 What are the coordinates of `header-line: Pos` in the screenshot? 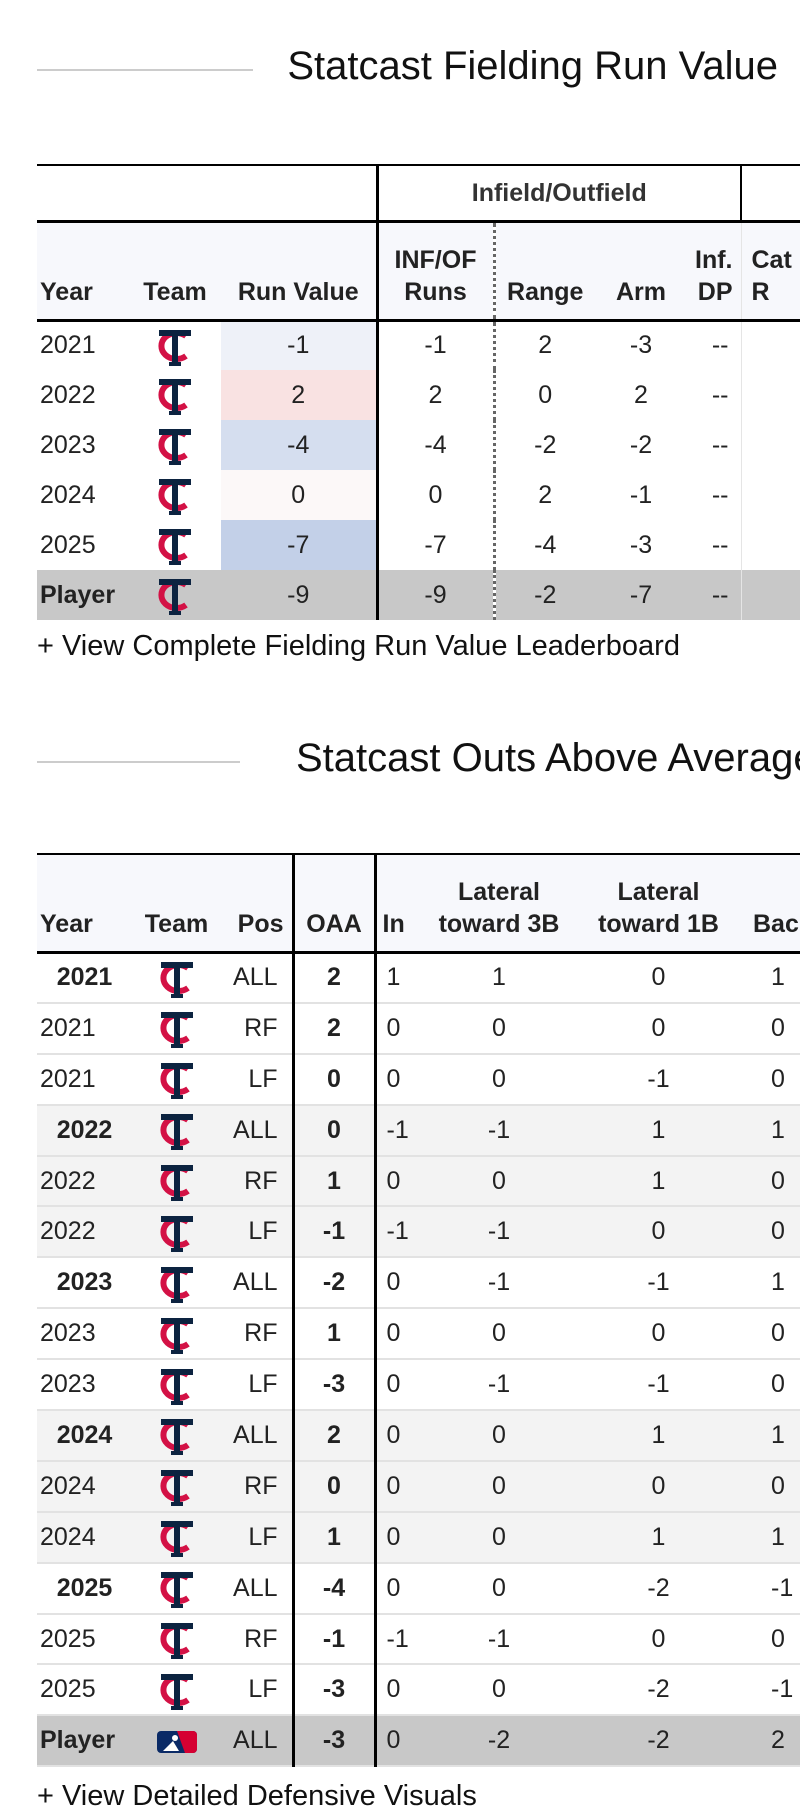 It's located at (254, 924).